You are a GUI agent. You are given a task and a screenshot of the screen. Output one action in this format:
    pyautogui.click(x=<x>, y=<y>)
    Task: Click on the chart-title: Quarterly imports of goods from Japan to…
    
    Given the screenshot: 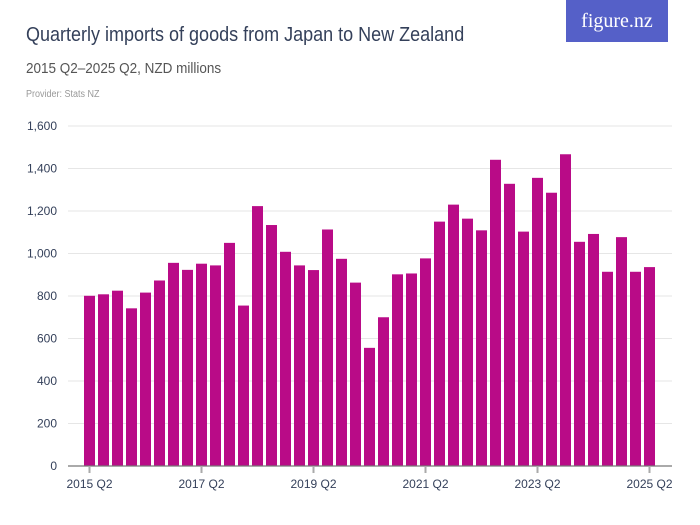 What is the action you would take?
    pyautogui.click(x=245, y=35)
    